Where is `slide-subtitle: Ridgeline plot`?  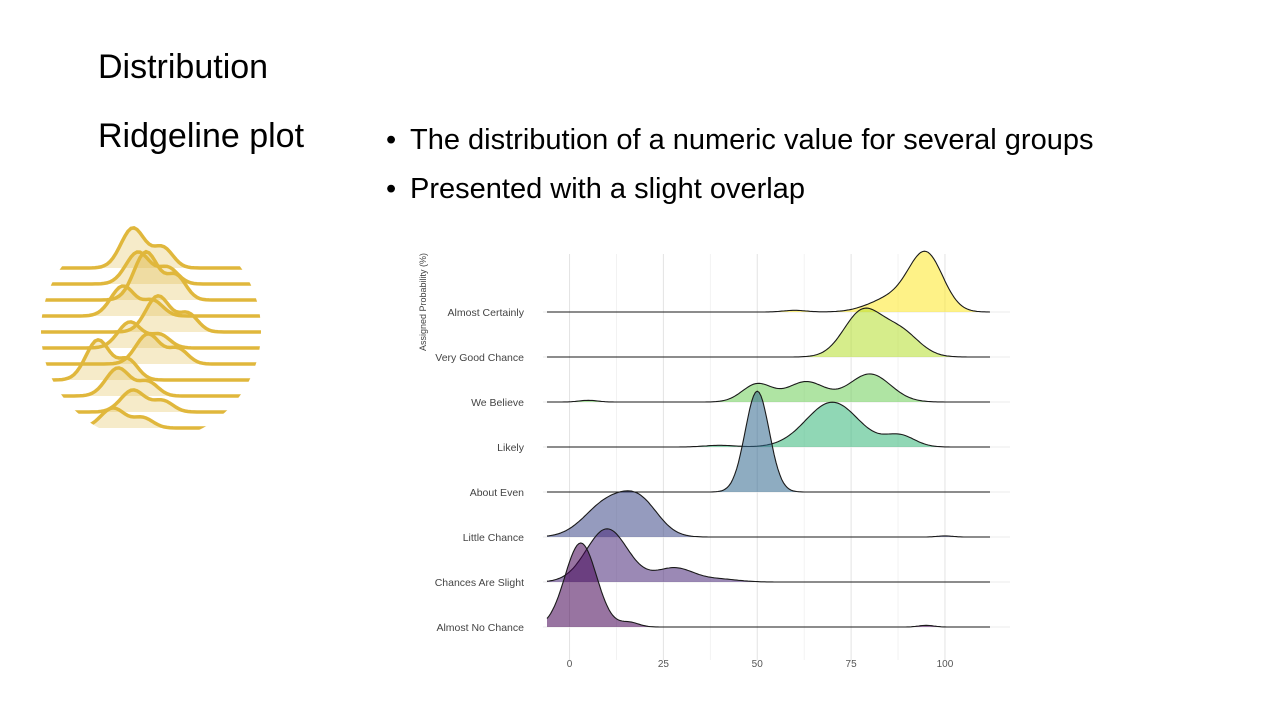 slide-subtitle: Ridgeline plot is located at coordinates (201, 136).